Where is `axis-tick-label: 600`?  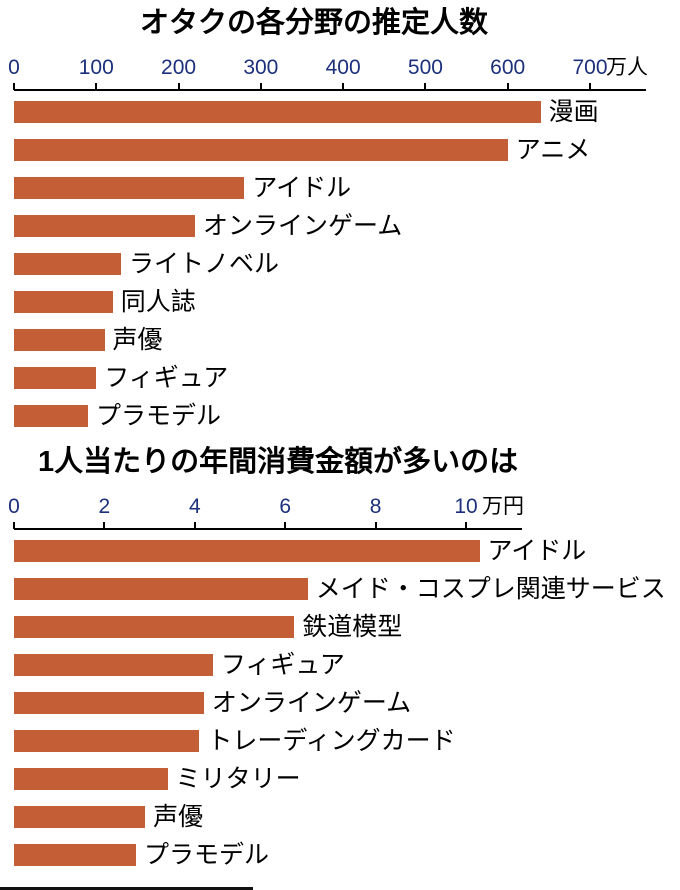
axis-tick-label: 600 is located at coordinates (508, 67).